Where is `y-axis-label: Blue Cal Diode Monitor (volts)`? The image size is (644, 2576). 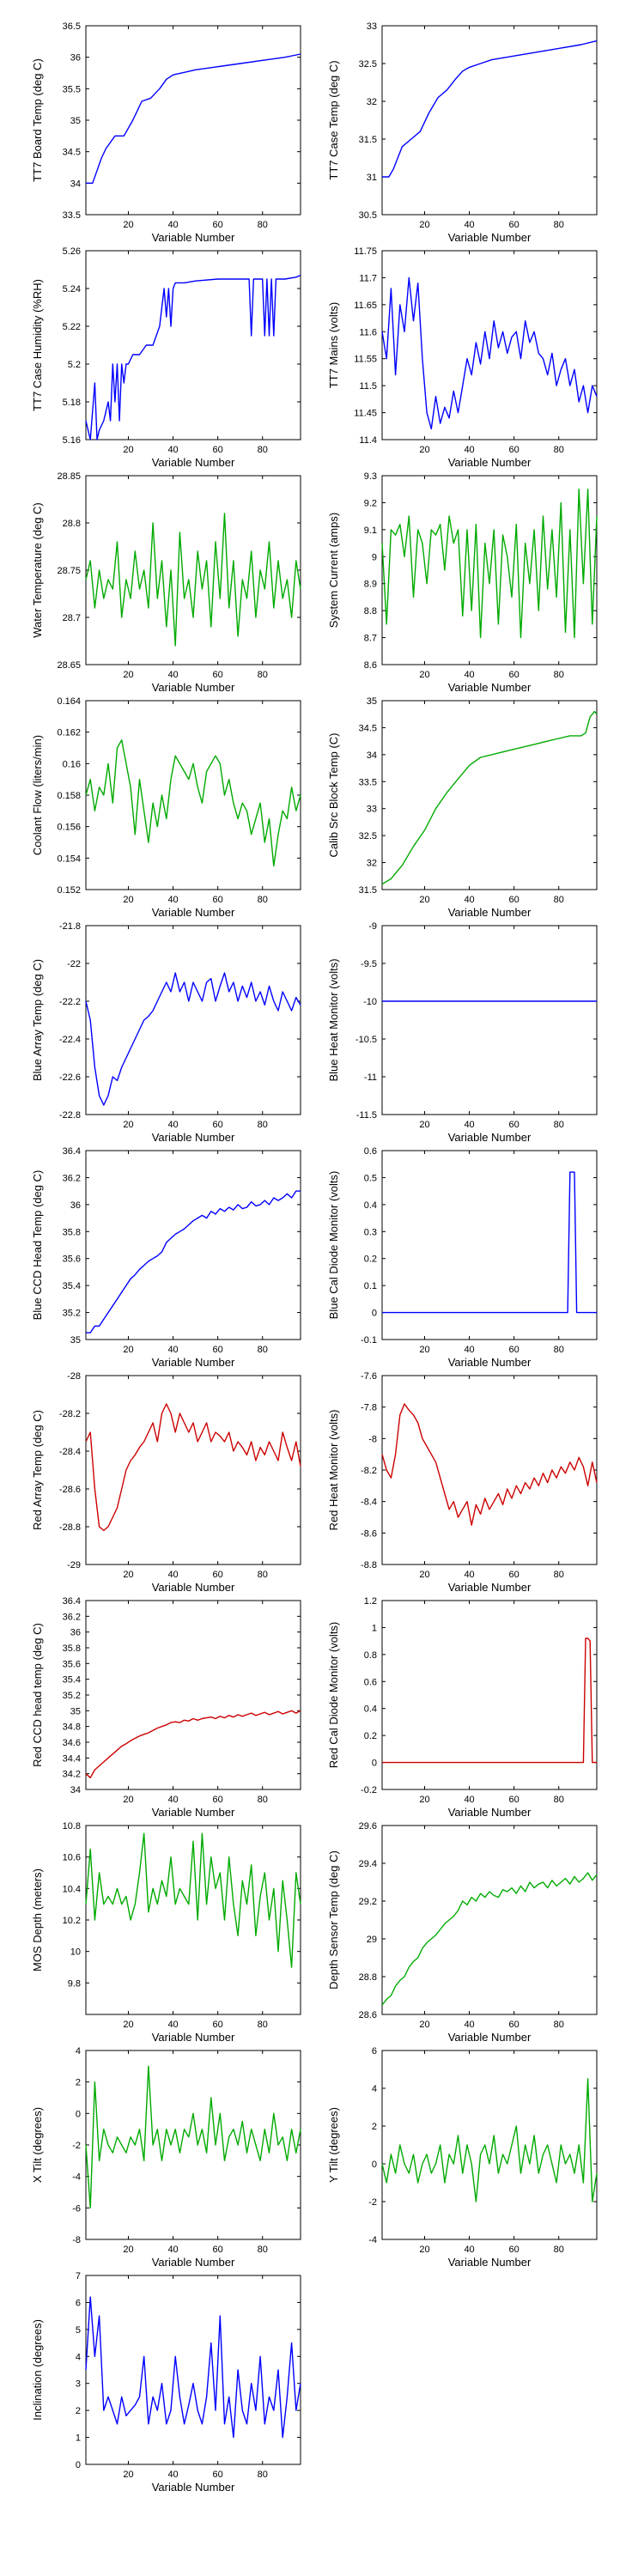
y-axis-label: Blue Cal Diode Monitor (volts) is located at coordinates (334, 1246).